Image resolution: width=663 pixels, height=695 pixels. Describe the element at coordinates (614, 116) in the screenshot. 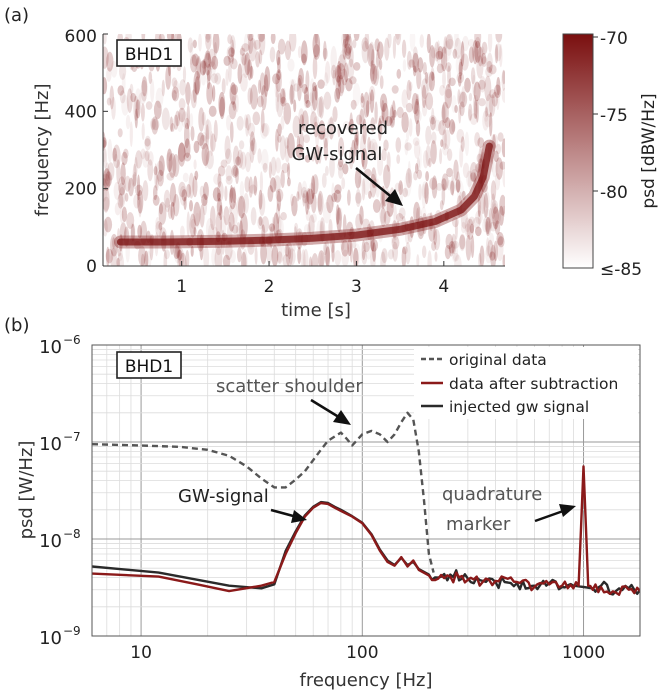

I see `colorbar-tick-label: -75` at that location.